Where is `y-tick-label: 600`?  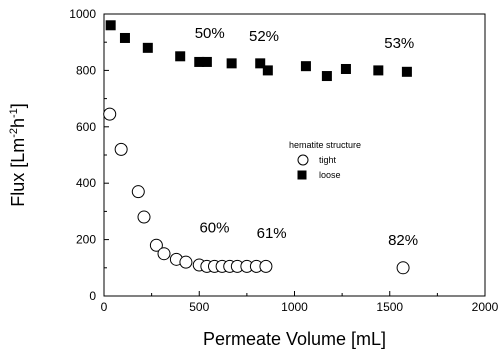
y-tick-label: 600 is located at coordinates (86, 127).